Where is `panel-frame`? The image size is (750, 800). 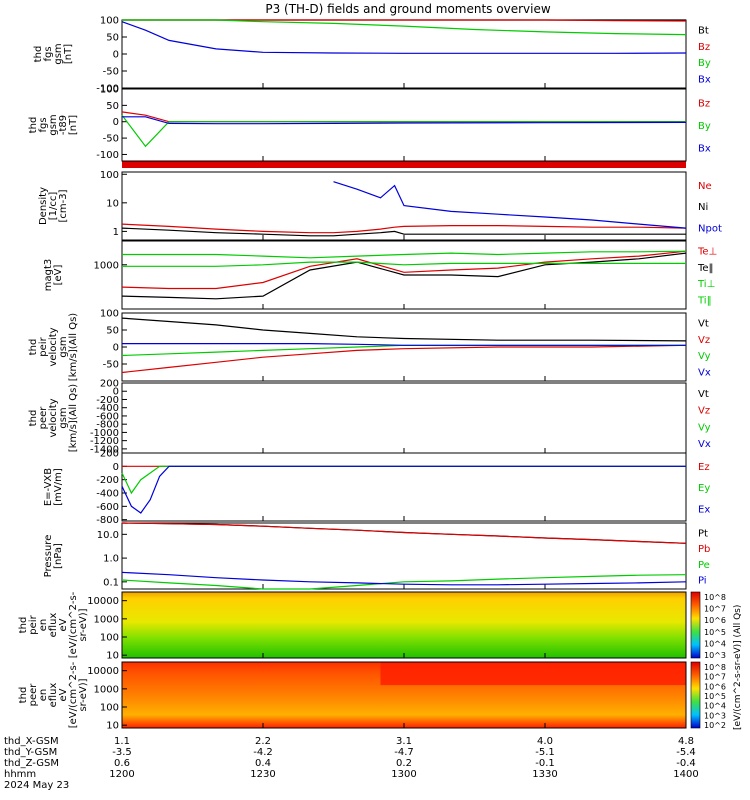 panel-frame is located at coordinates (404, 487).